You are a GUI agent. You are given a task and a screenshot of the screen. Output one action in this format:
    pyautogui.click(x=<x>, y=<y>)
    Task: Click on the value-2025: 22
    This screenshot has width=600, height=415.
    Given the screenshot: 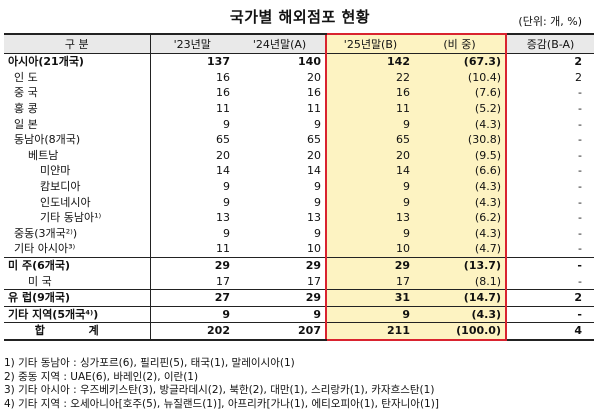 What is the action you would take?
    pyautogui.click(x=369, y=77)
    